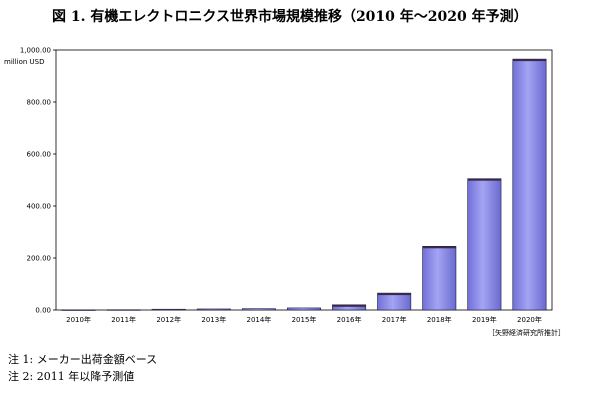 This screenshot has height=400, width=589. I want to click on bar-2014年, so click(258, 309).